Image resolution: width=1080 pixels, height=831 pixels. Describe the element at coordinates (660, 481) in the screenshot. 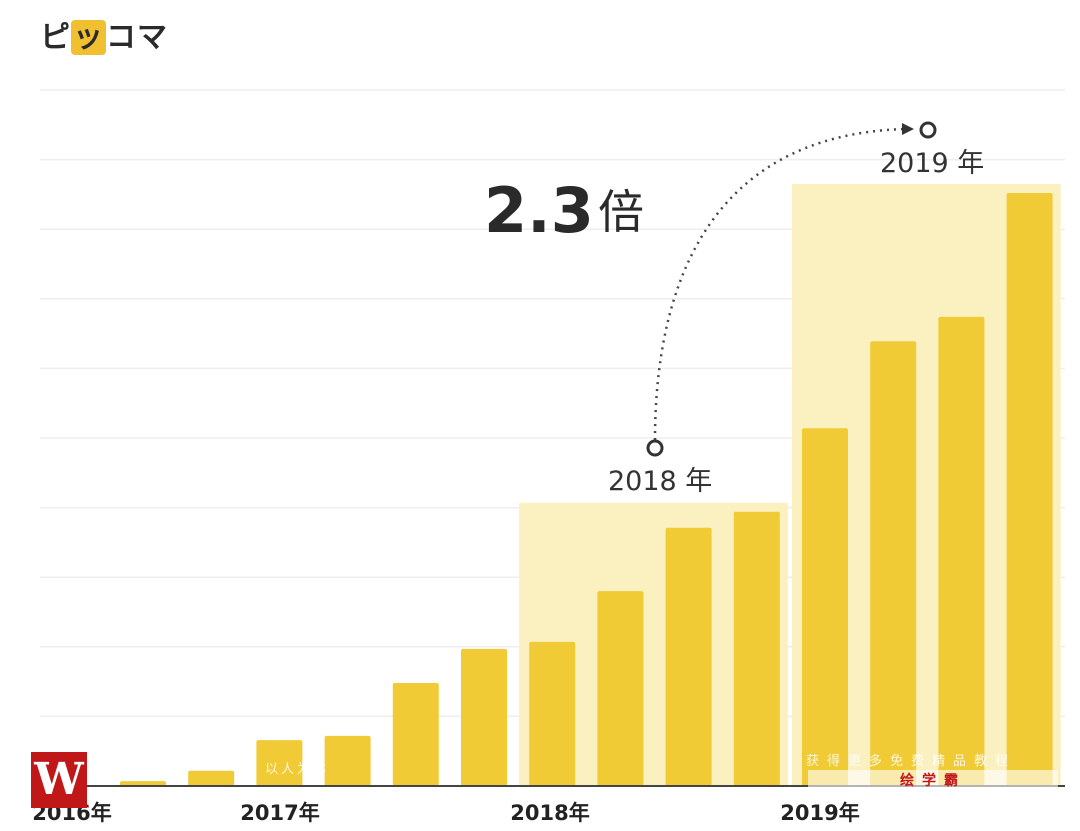

I see `highlight-label-2018: 2018 年` at that location.